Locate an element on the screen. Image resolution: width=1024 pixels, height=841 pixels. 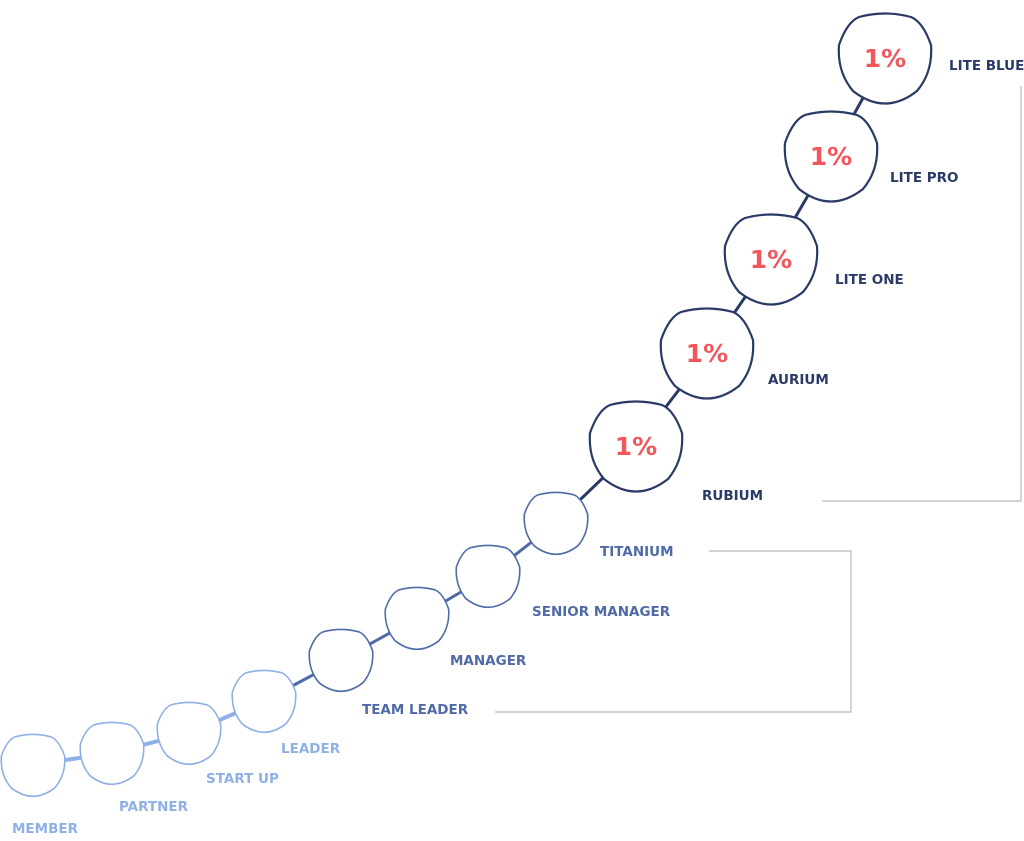
level-node-lite-pro is located at coordinates (831, 156).